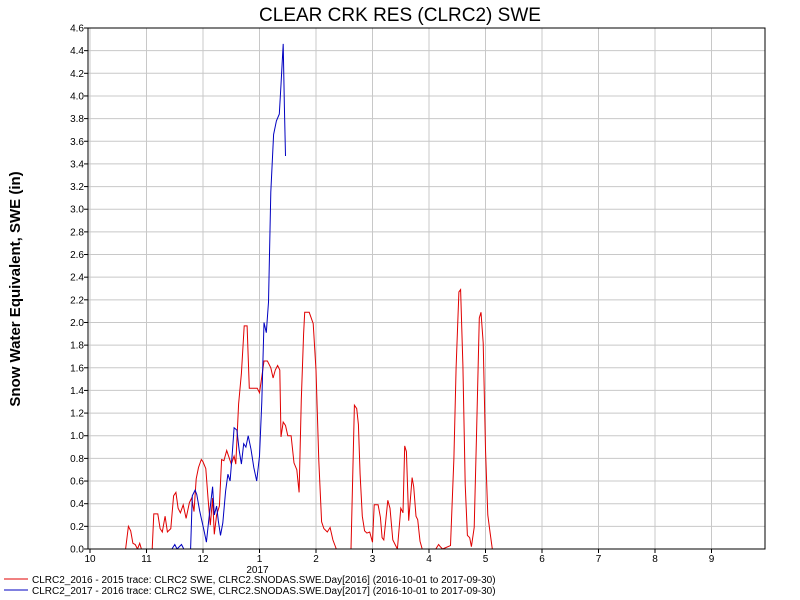  I want to click on y-tick-label: 1.8, so click(77, 346).